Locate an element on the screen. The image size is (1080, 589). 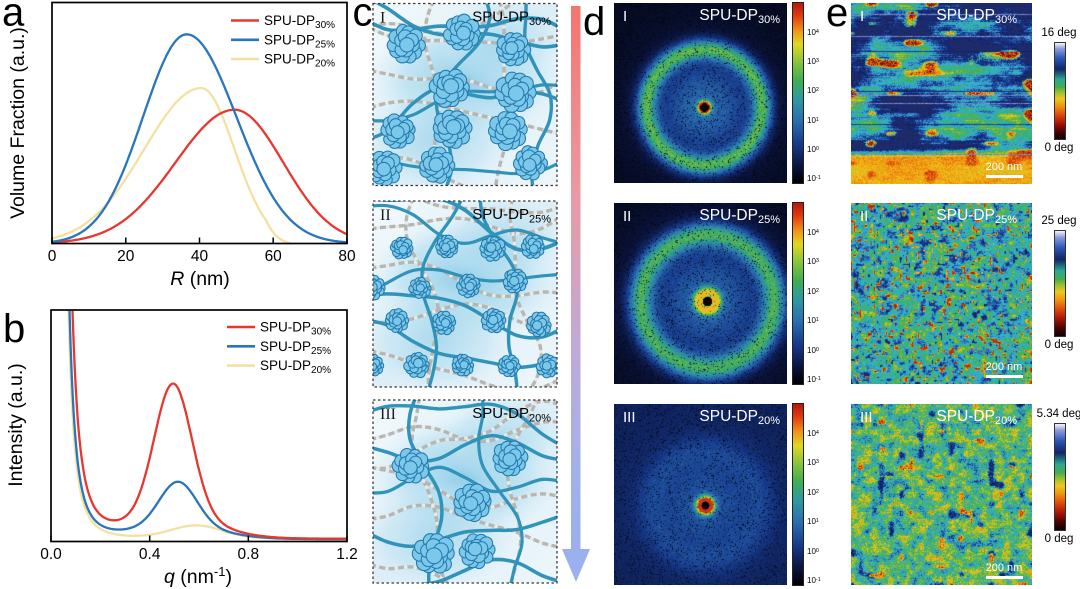
svg-text: 1.2 is located at coordinates (347, 554).